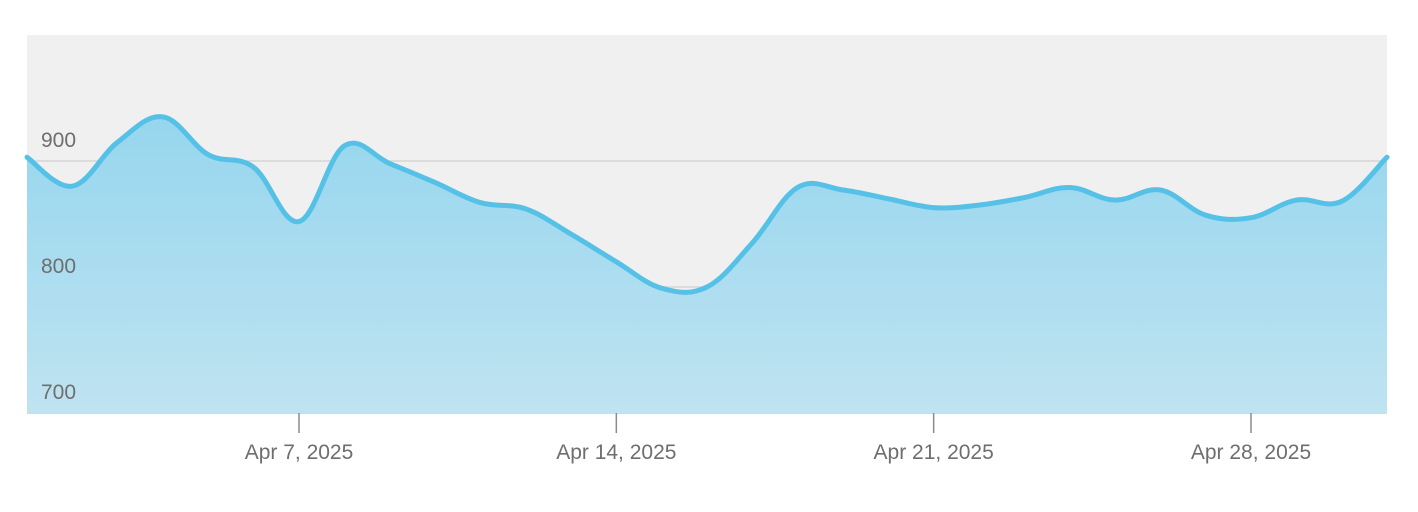 This screenshot has height=512, width=1418. Describe the element at coordinates (58, 392) in the screenshot. I see `y-tick-label: 700` at that location.